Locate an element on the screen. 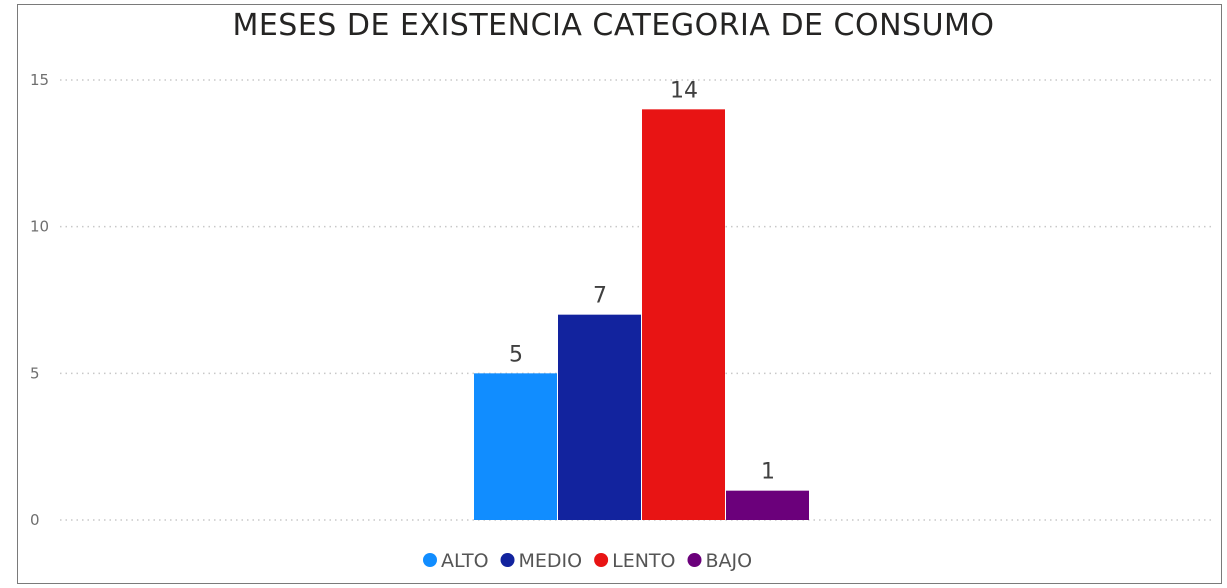 This screenshot has height=588, width=1227. data-label-bajo: 1 is located at coordinates (768, 472).